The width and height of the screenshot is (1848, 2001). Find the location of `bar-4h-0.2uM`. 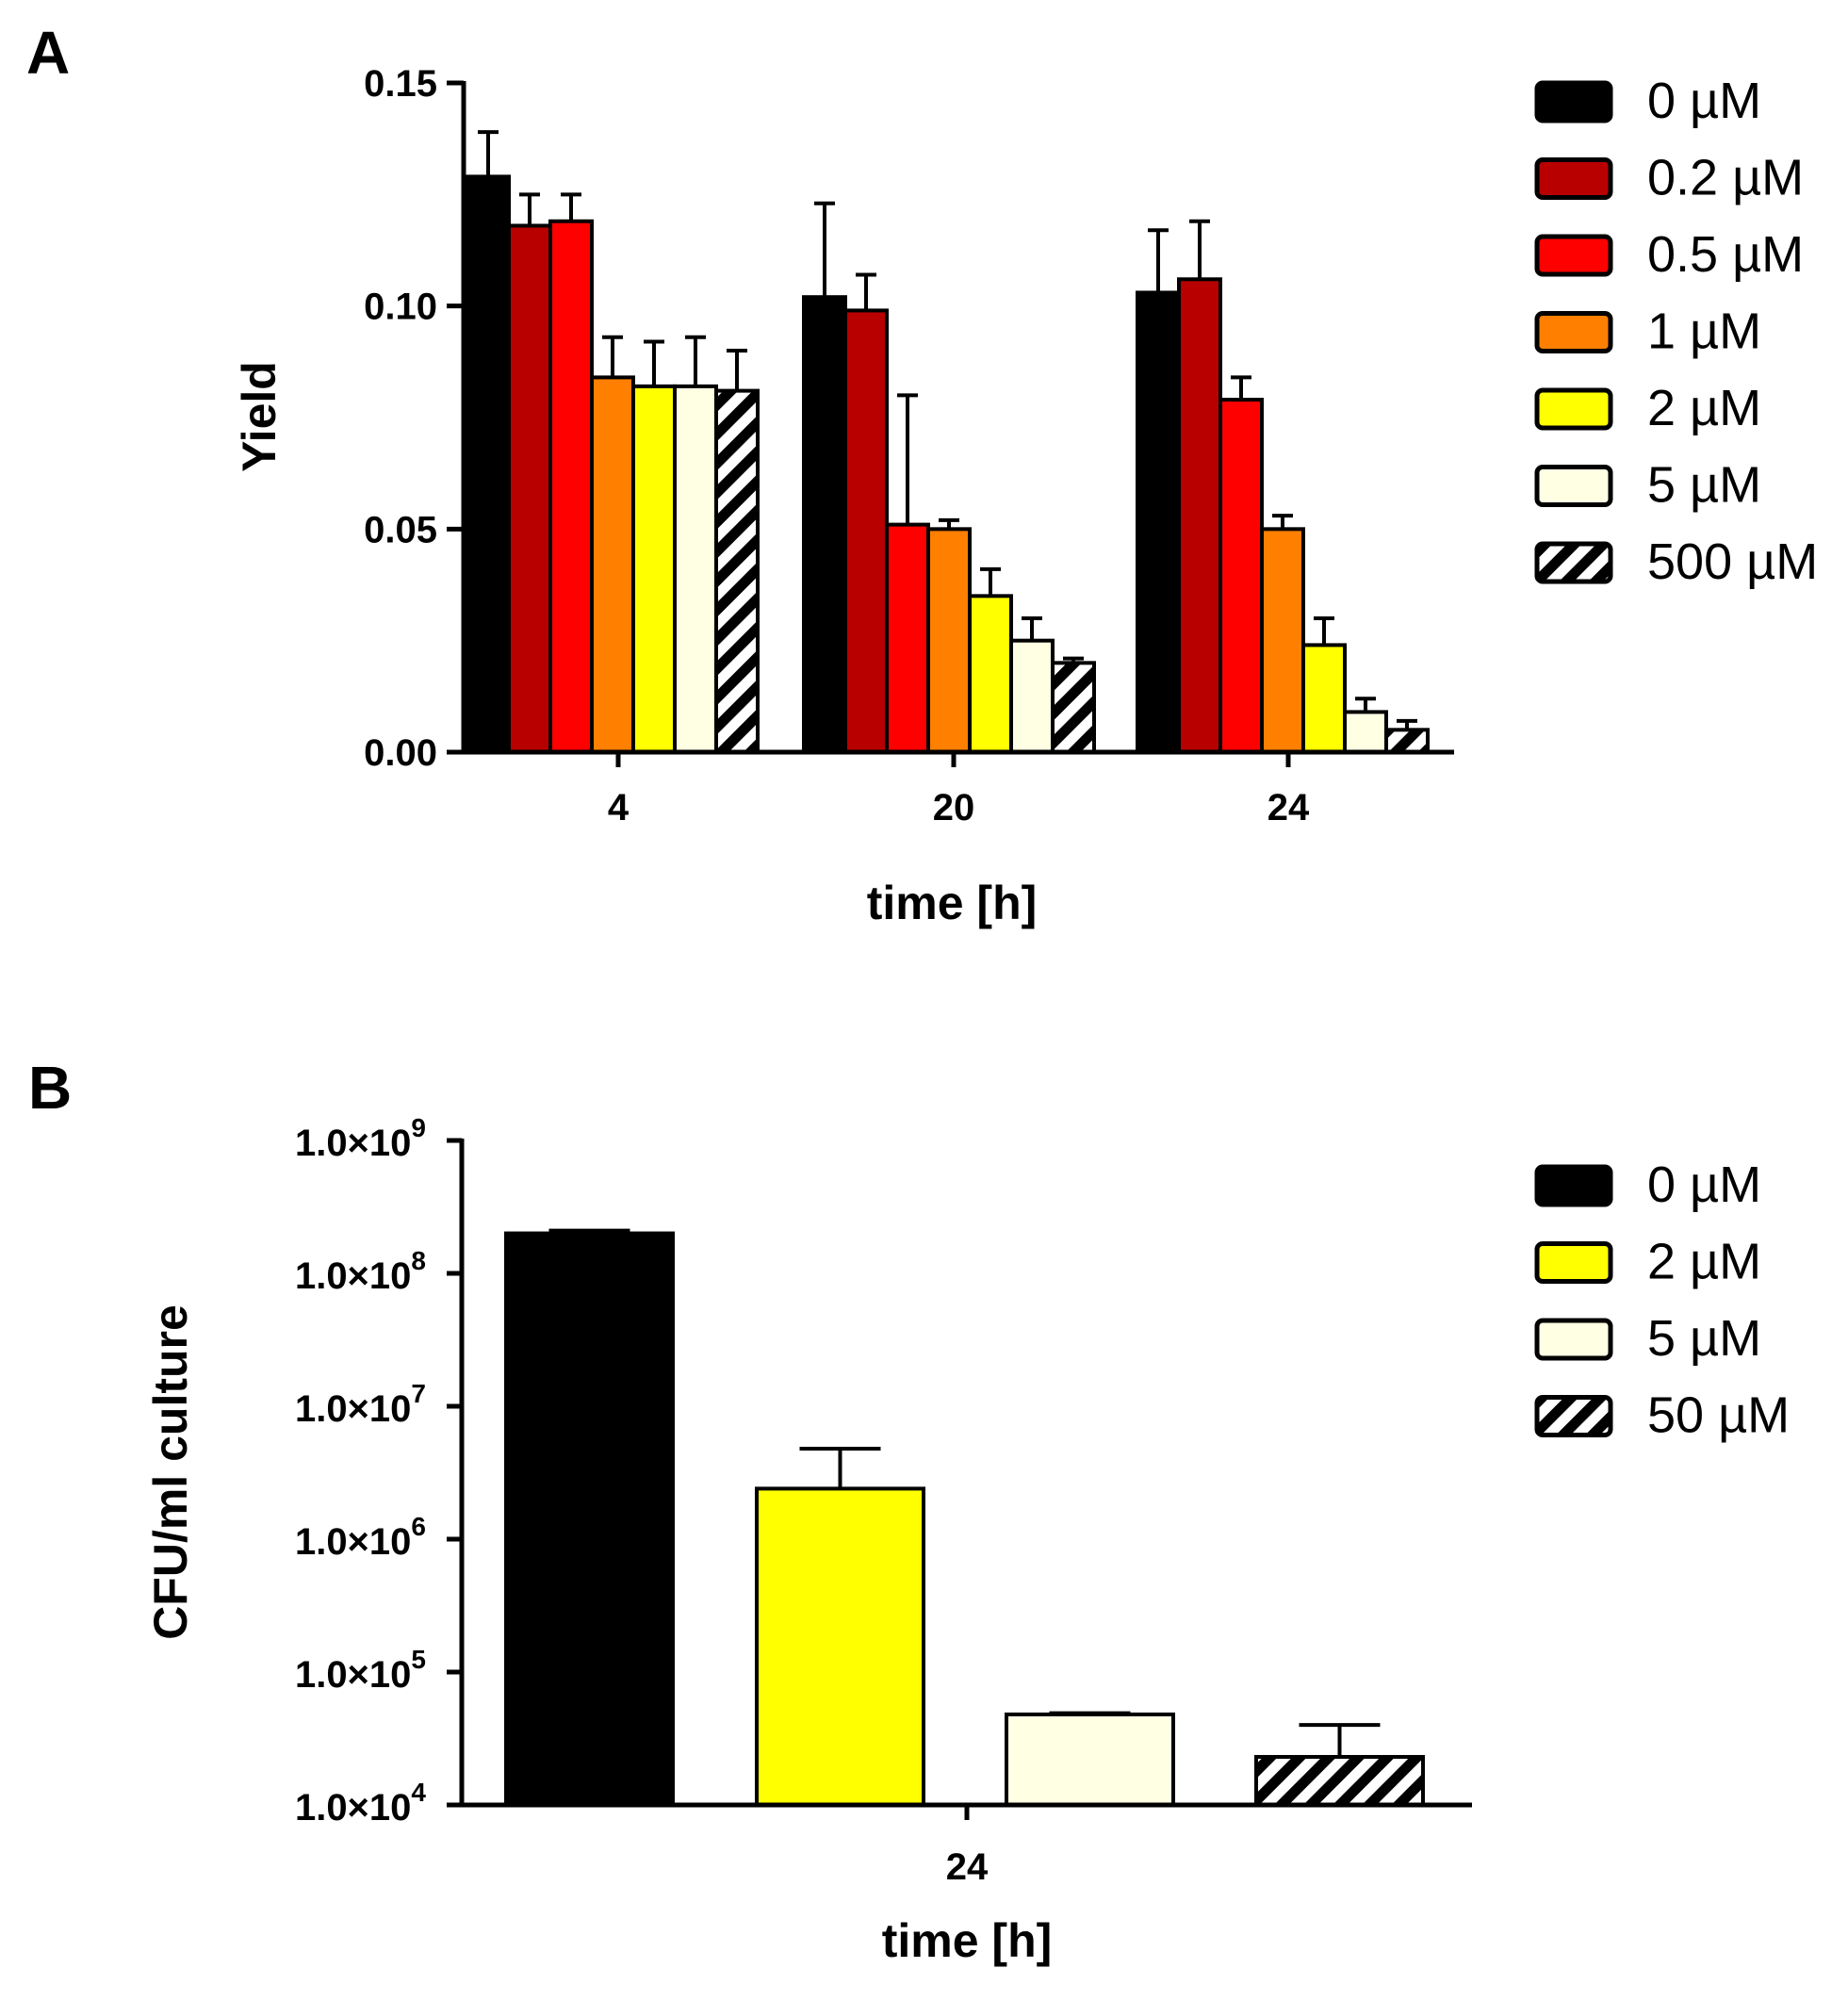

bar-4h-0.2uM is located at coordinates (529, 488).